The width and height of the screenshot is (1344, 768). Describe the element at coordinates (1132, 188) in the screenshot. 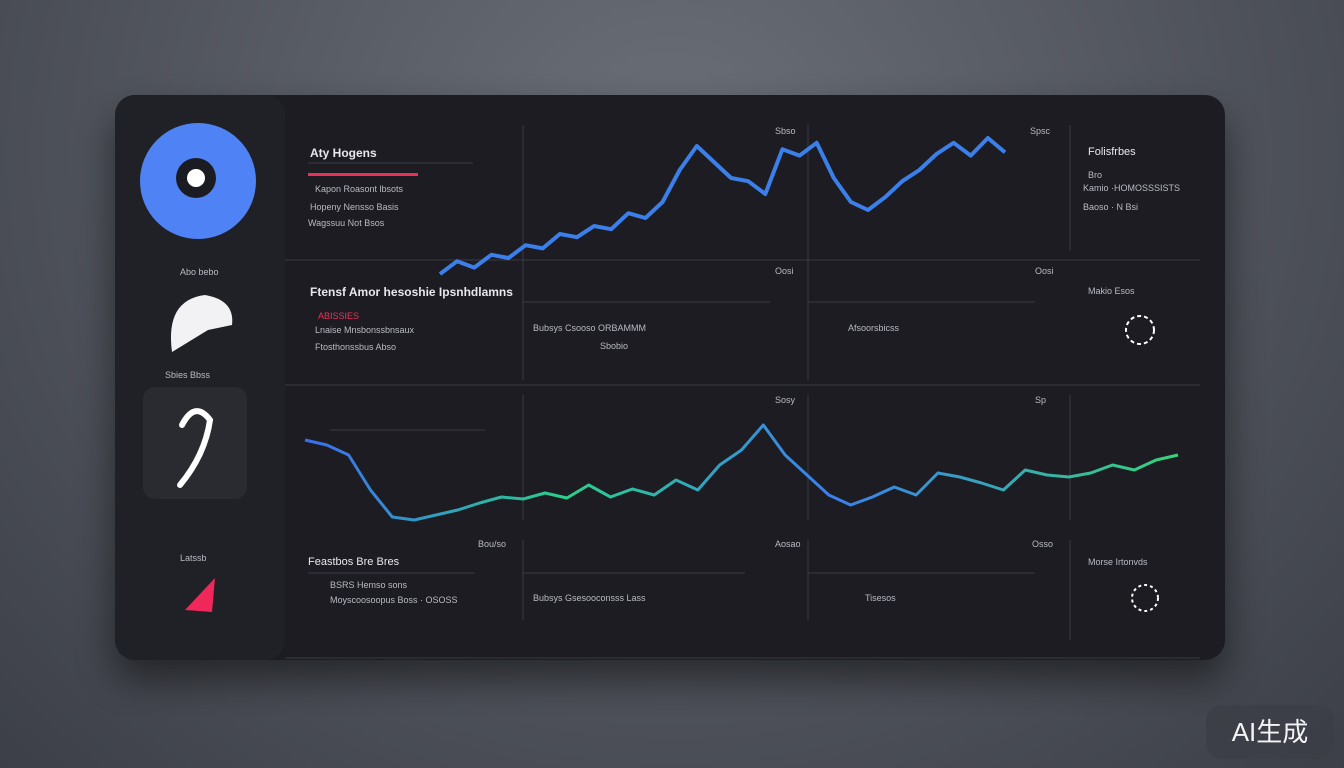

I see `text: Kamio ·HOMOSSSISTS` at that location.